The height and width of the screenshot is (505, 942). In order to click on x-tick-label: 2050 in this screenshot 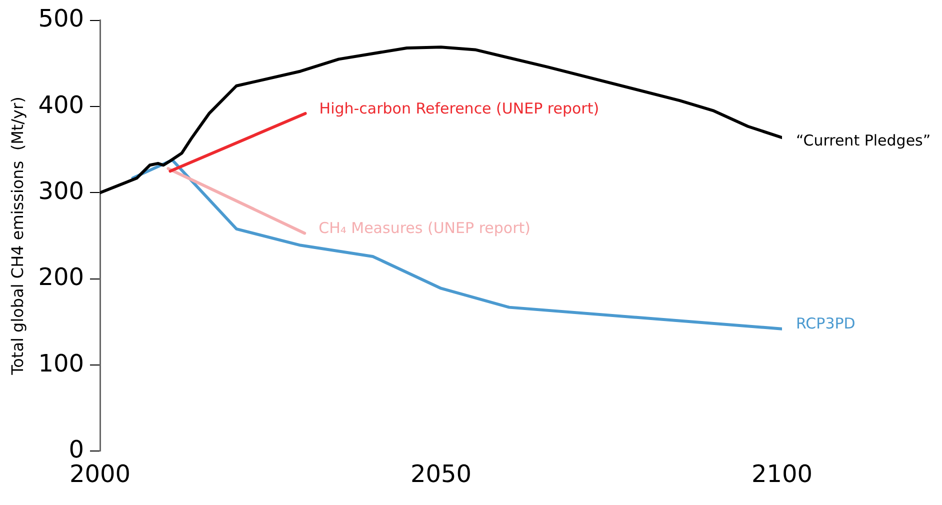, I will do `click(441, 474)`.